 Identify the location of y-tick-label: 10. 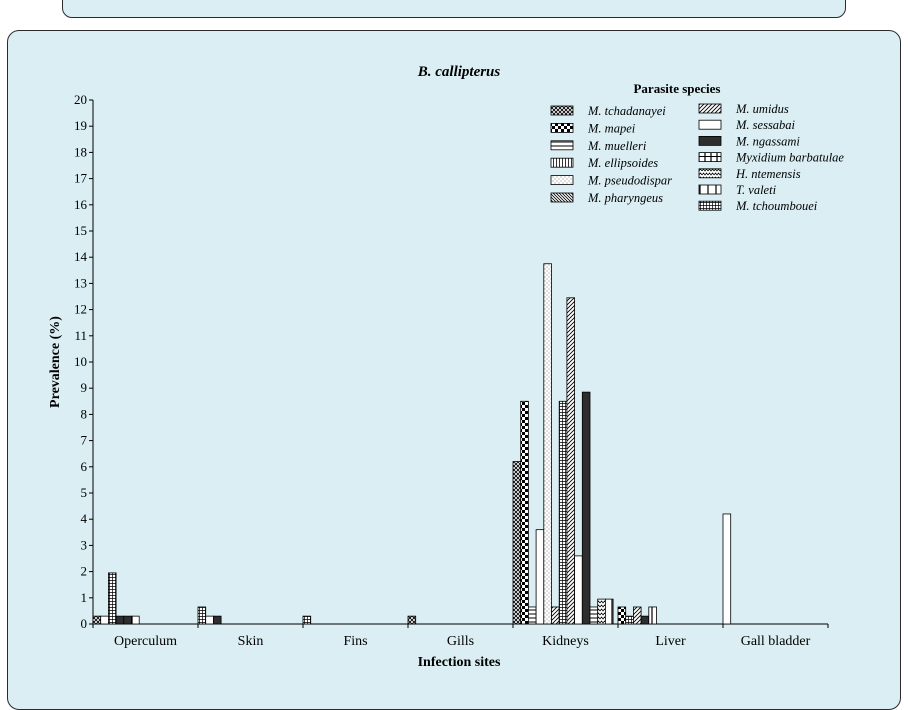
(80, 361).